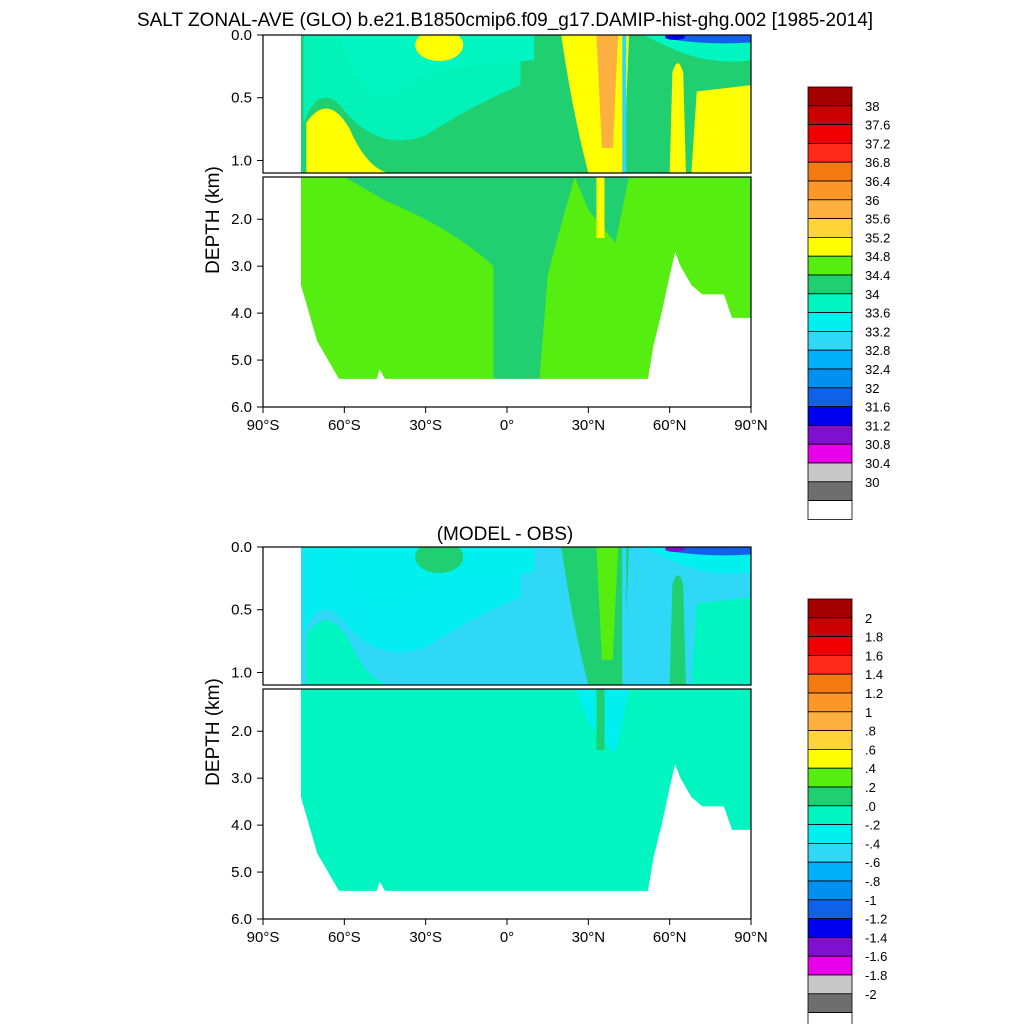  What do you see at coordinates (872, 881) in the screenshot?
I see `colorbar-label: -.8` at bounding box center [872, 881].